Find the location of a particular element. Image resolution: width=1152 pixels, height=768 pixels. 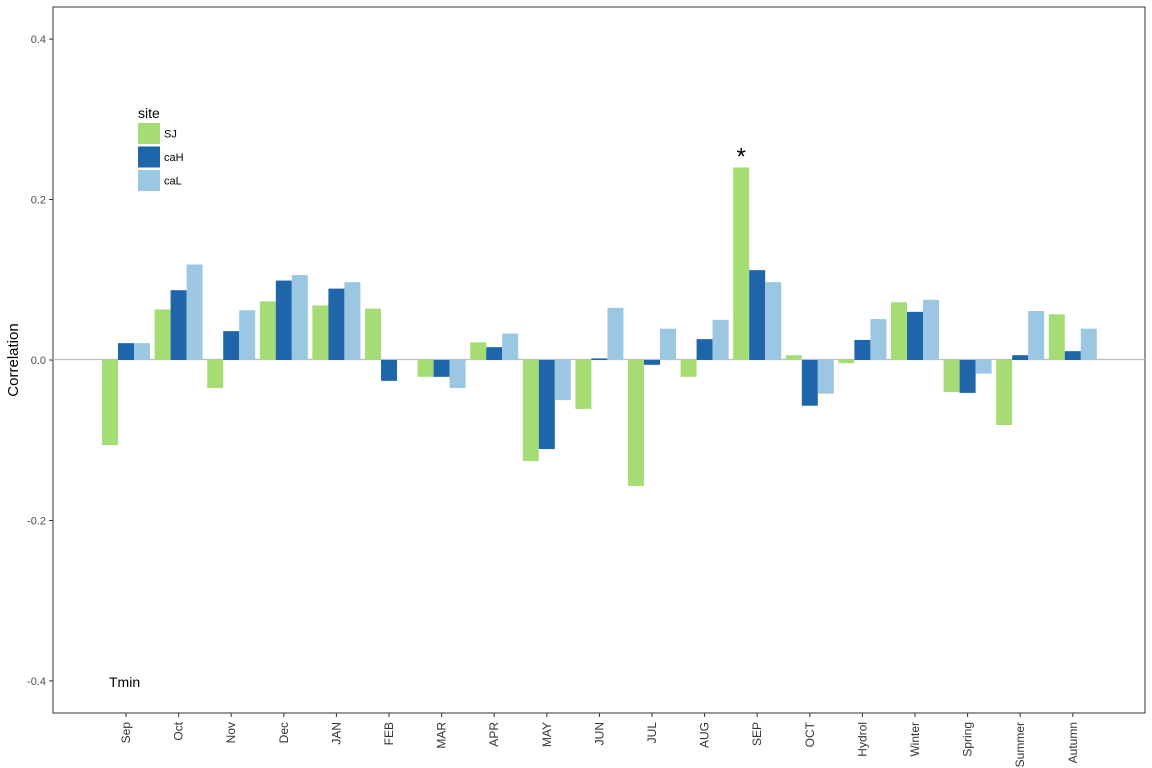

x-tick-label: JUN is located at coordinates (599, 733).